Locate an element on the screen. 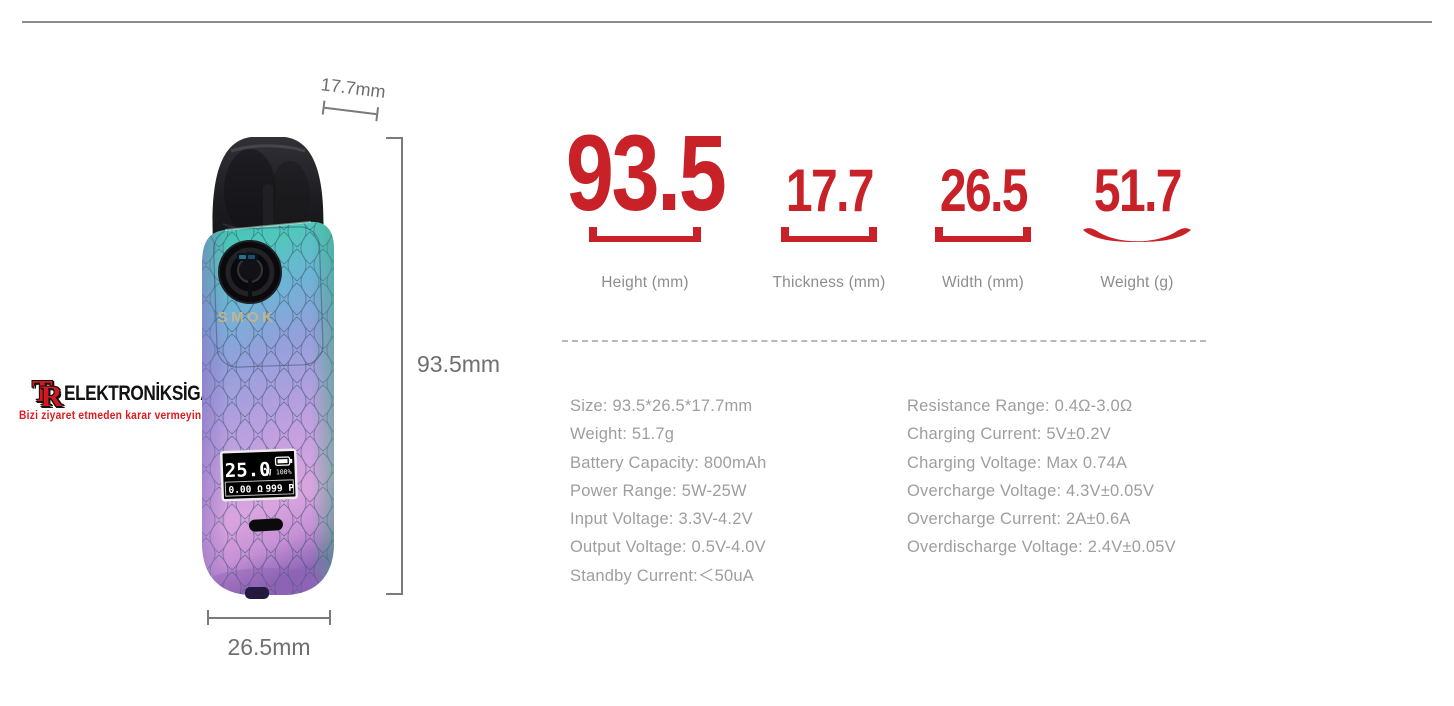  store-tagline: Bizi ziyaret etmeden karar vermeyin. is located at coordinates (112, 415).